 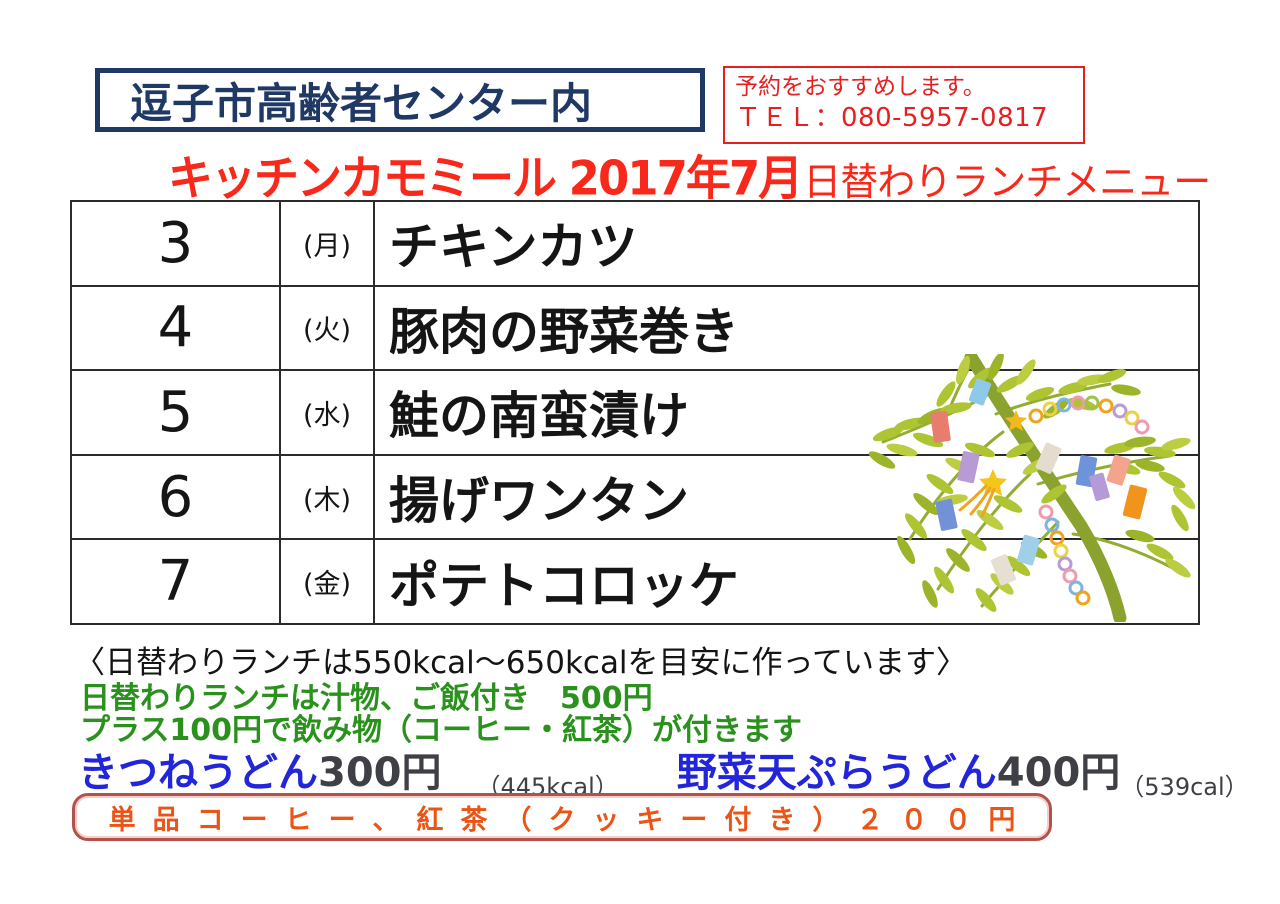 I want to click on page-title: キッチンカモミール 2017年7月 日替わりランチメニュー, so click(x=698, y=174).